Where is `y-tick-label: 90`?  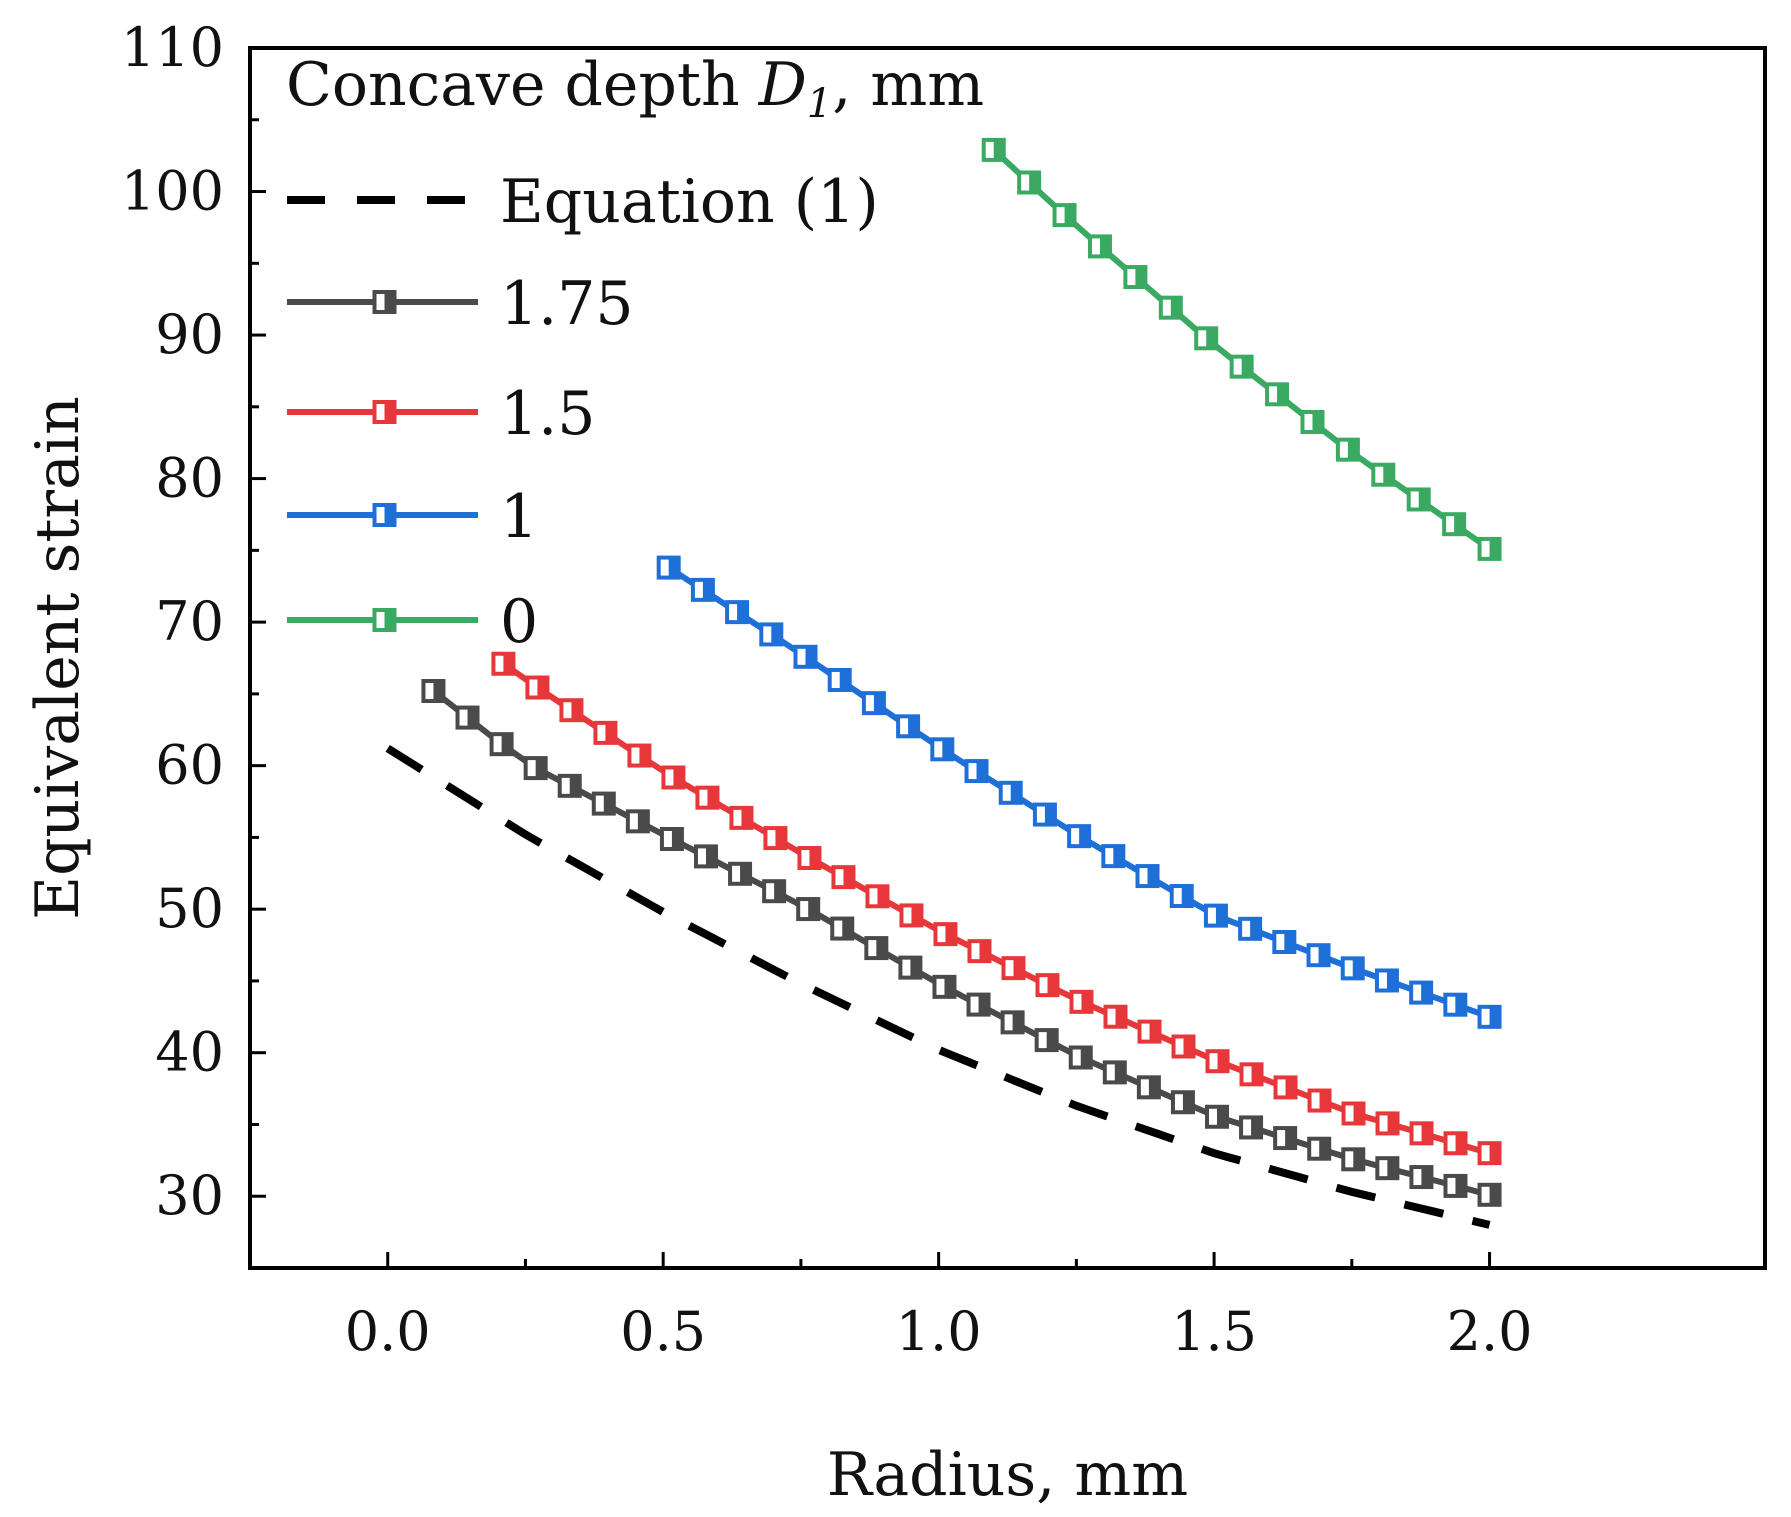 y-tick-label: 90 is located at coordinates (189, 334).